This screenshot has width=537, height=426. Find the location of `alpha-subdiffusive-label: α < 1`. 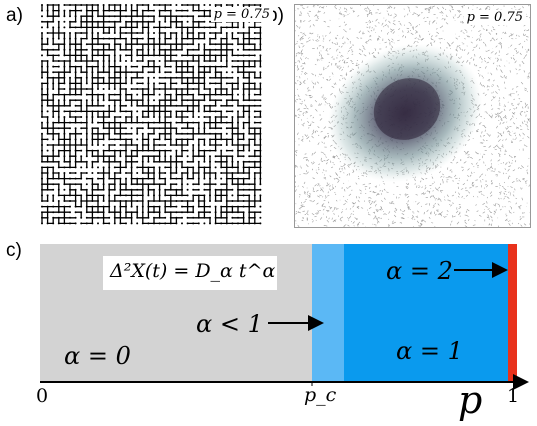

alpha-subdiffusive-label: α < 1 is located at coordinates (229, 324).